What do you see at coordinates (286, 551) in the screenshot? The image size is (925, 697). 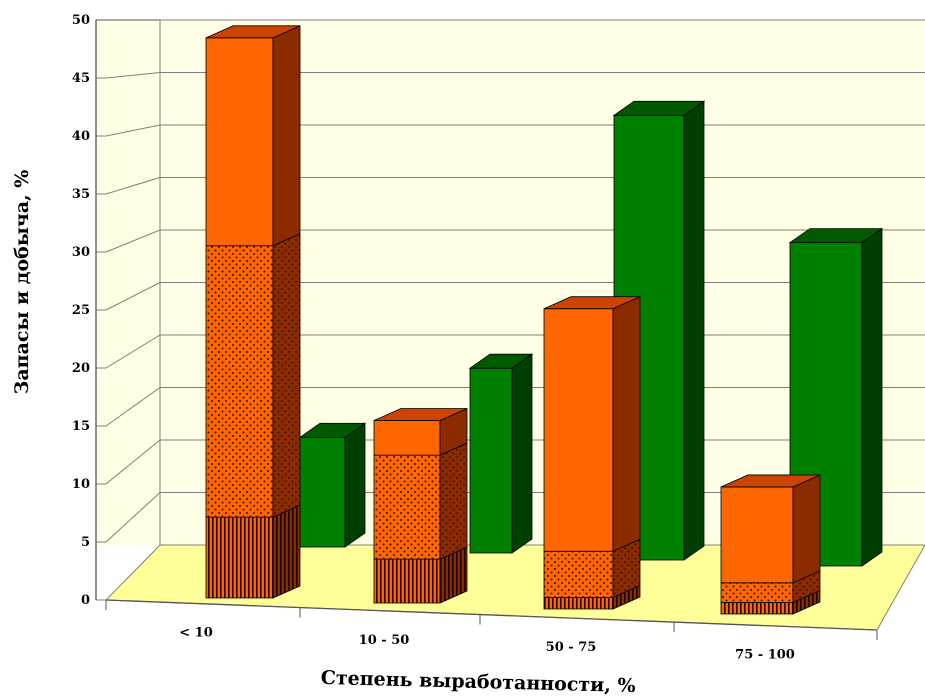 I see `orange-vertical-stripes-segment-side` at bounding box center [286, 551].